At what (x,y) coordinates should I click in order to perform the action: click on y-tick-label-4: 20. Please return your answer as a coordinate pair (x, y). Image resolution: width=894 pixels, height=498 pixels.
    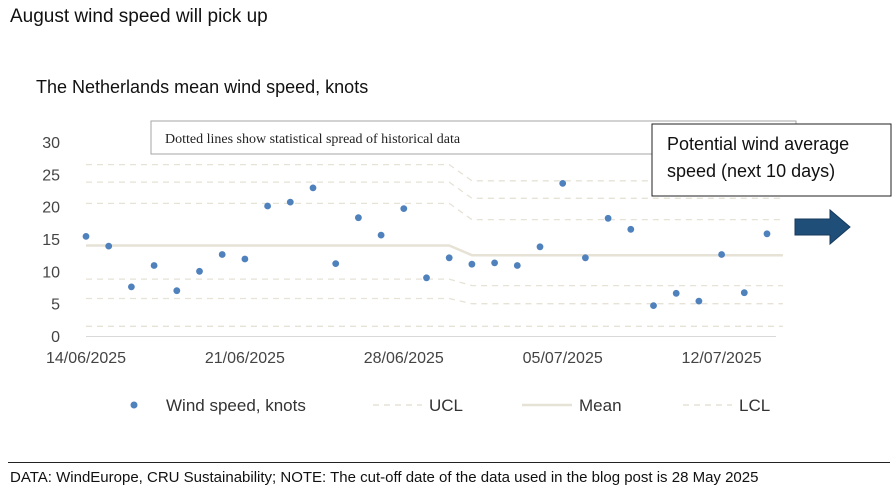
    Looking at the image, I should click on (51, 208).